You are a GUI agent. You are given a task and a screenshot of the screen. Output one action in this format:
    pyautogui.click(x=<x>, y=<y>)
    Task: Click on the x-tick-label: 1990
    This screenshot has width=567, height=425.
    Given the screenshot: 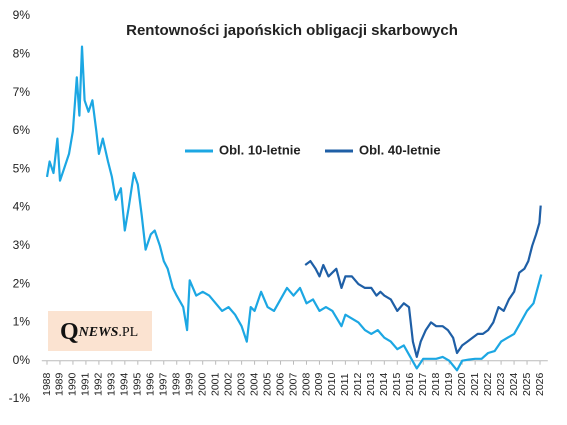 What is the action you would take?
    pyautogui.click(x=73, y=384)
    